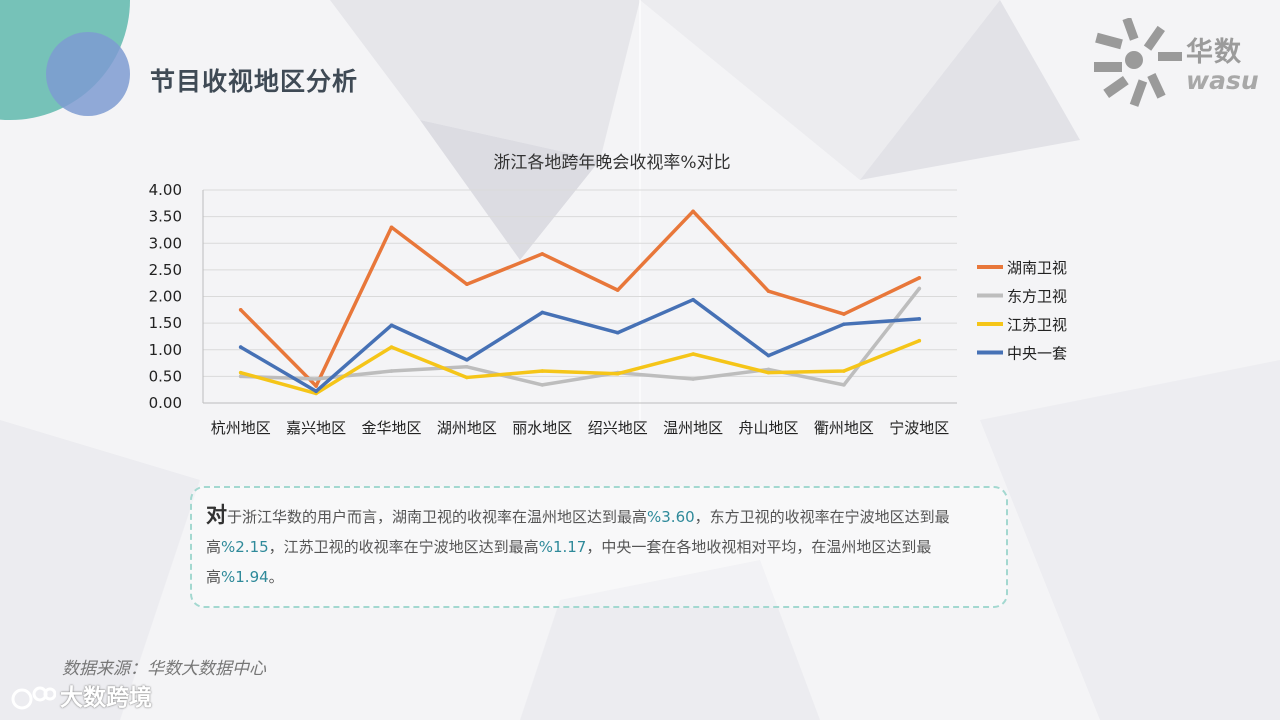 The image size is (1280, 720). I want to click on summary-value-2: %2.15, so click(245, 547).